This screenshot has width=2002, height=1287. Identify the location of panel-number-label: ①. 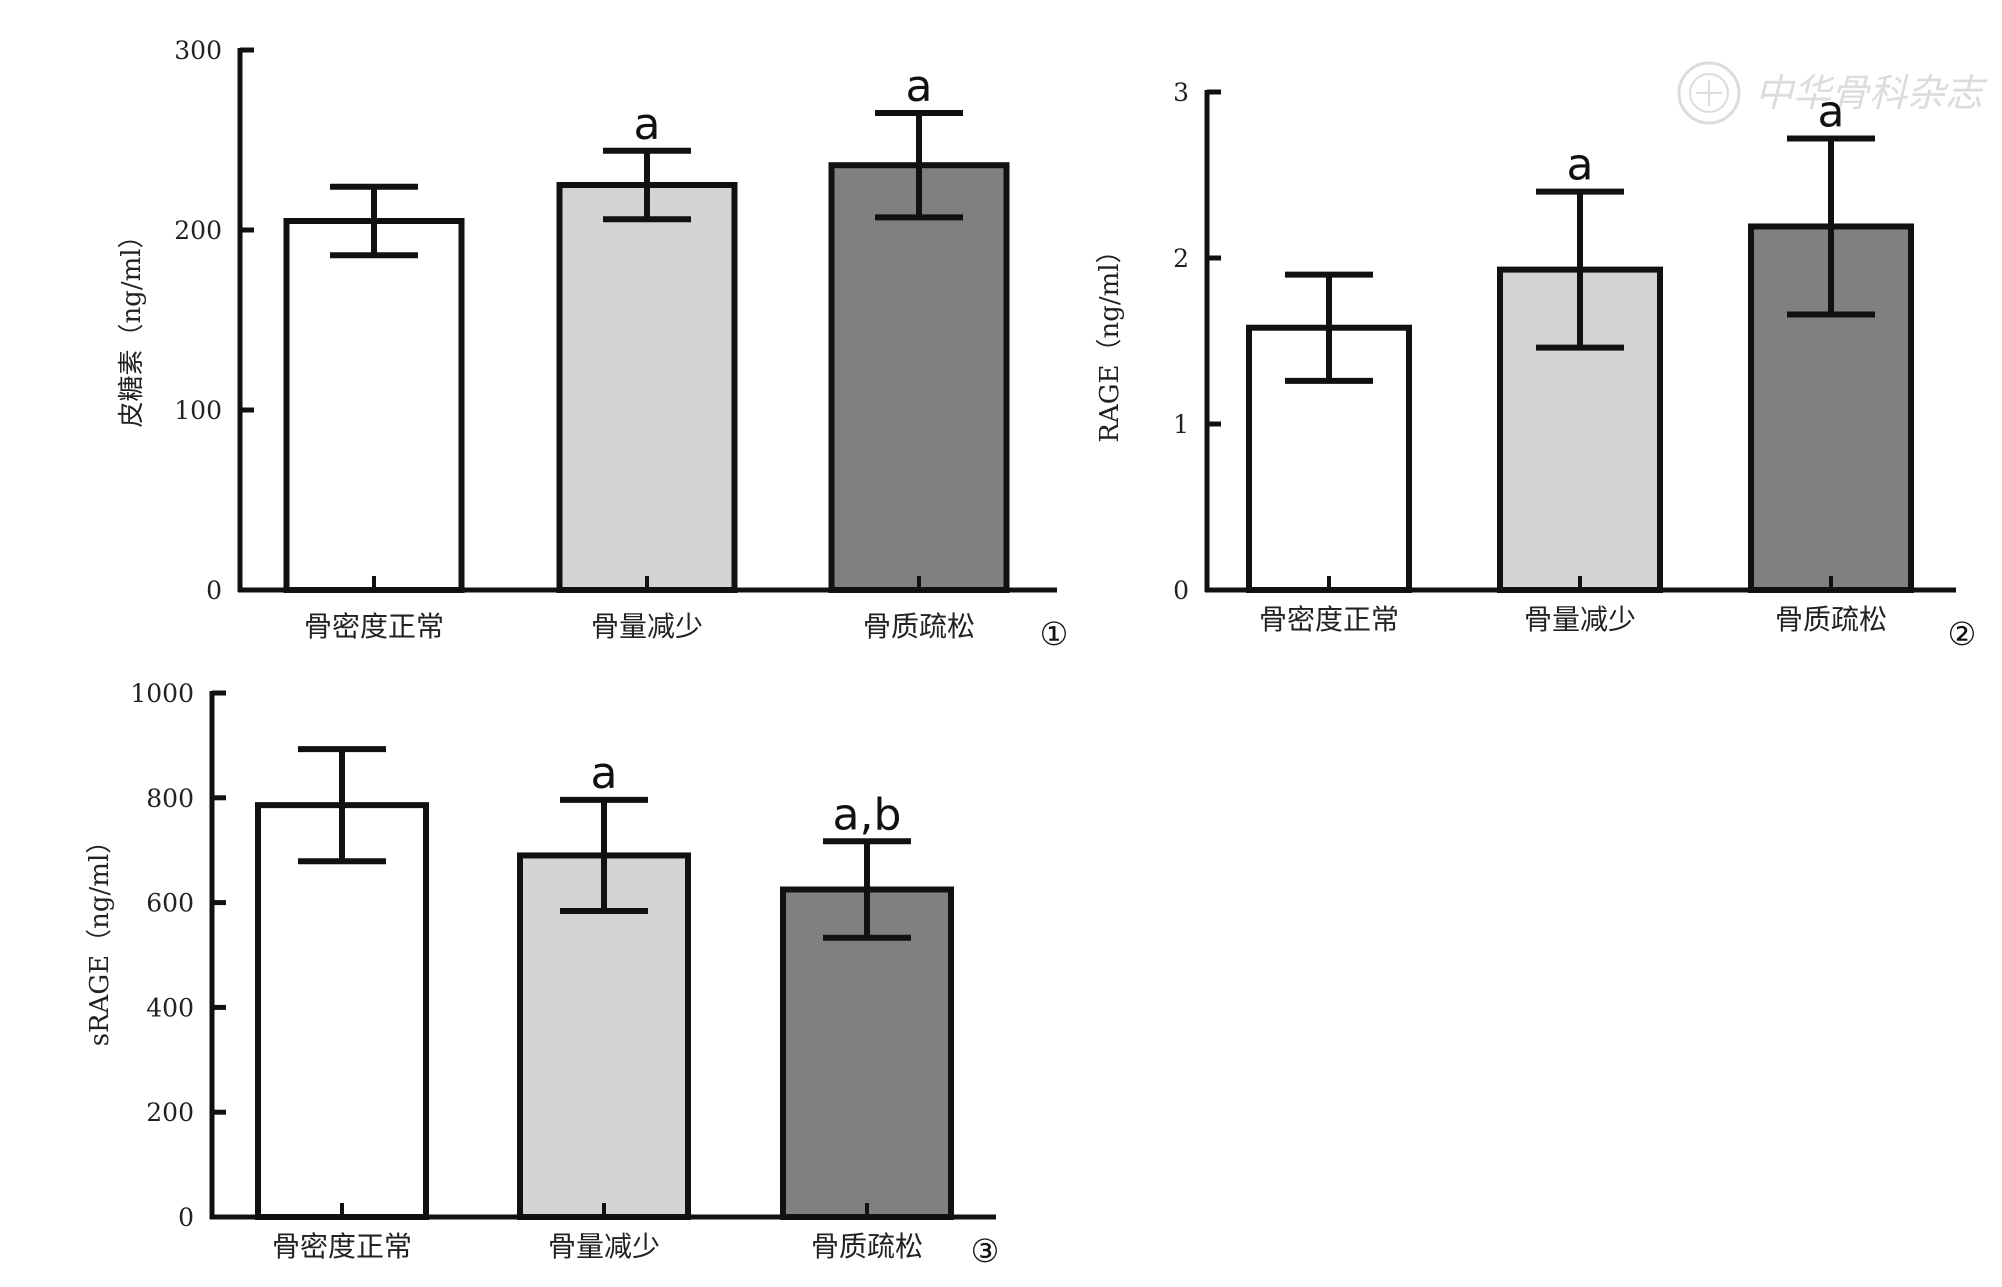
(1054, 634).